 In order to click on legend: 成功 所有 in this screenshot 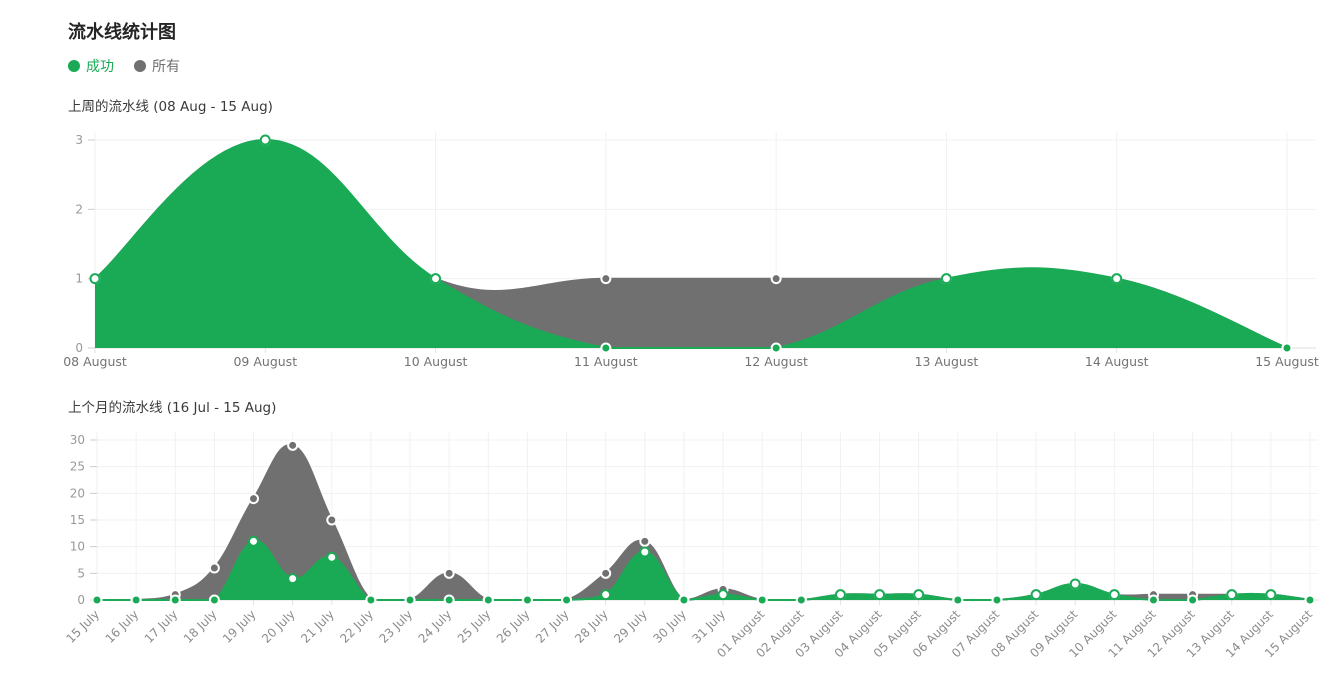, I will do `click(124, 66)`.